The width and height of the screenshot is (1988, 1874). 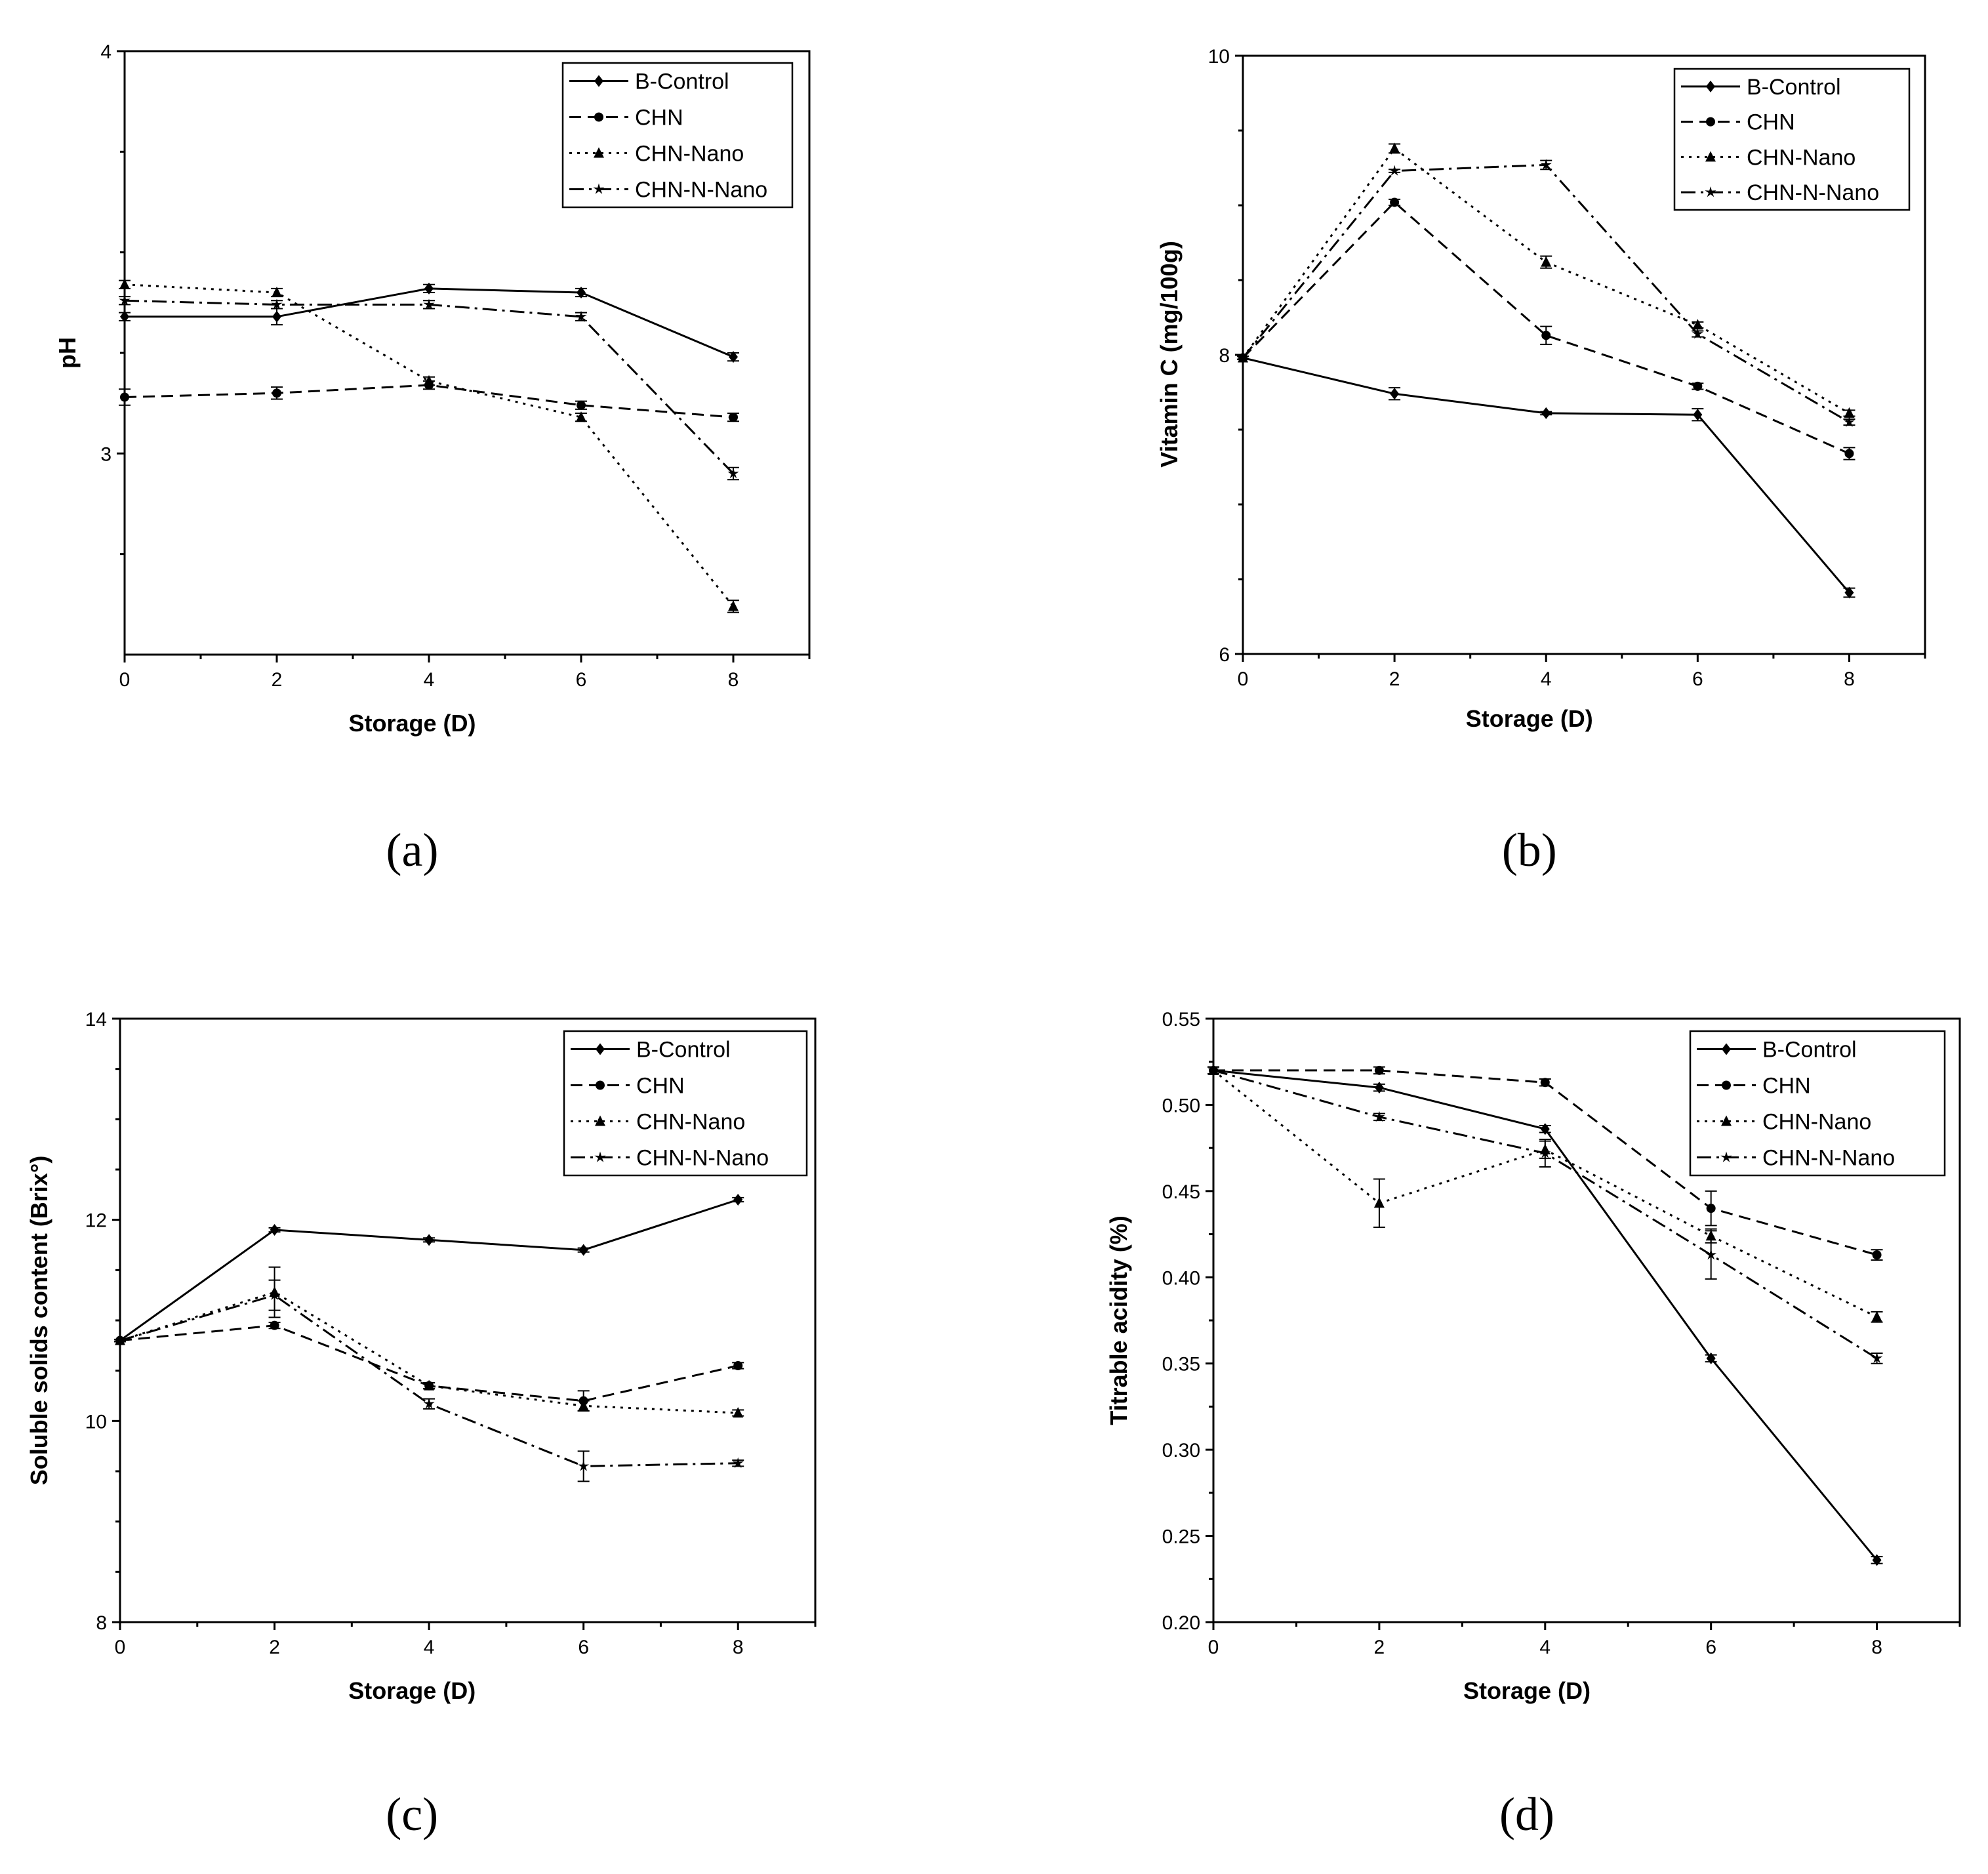 I want to click on series-CHN-Nano, so click(x=429, y=445).